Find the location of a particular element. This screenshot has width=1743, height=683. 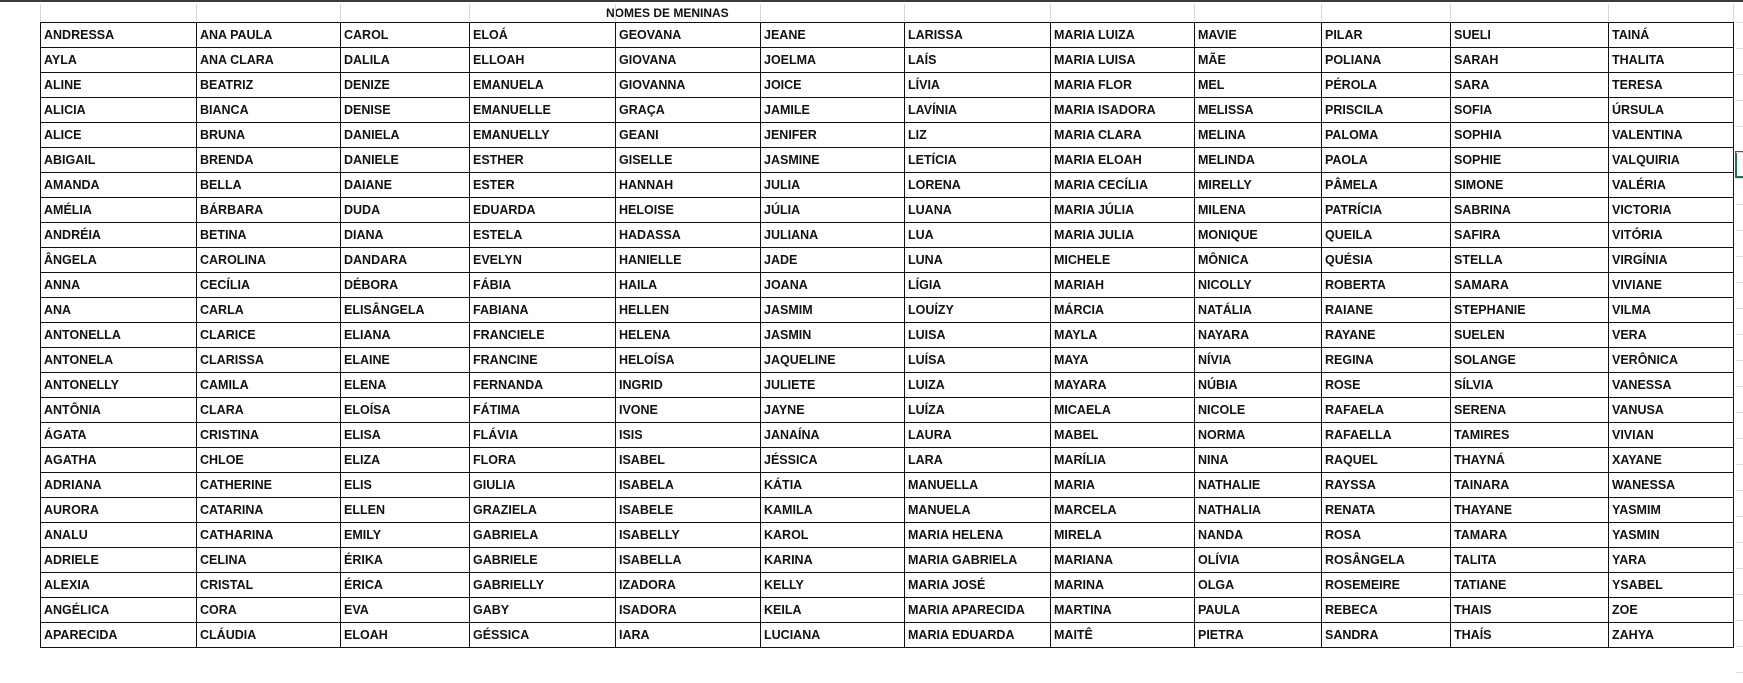

name-cell: JOICE is located at coordinates (832, 85).